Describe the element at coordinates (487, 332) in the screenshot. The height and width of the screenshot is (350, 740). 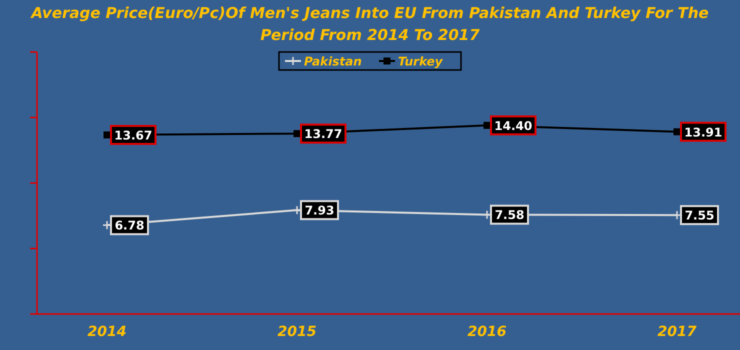
I see `x-tick-label: 2016` at that location.